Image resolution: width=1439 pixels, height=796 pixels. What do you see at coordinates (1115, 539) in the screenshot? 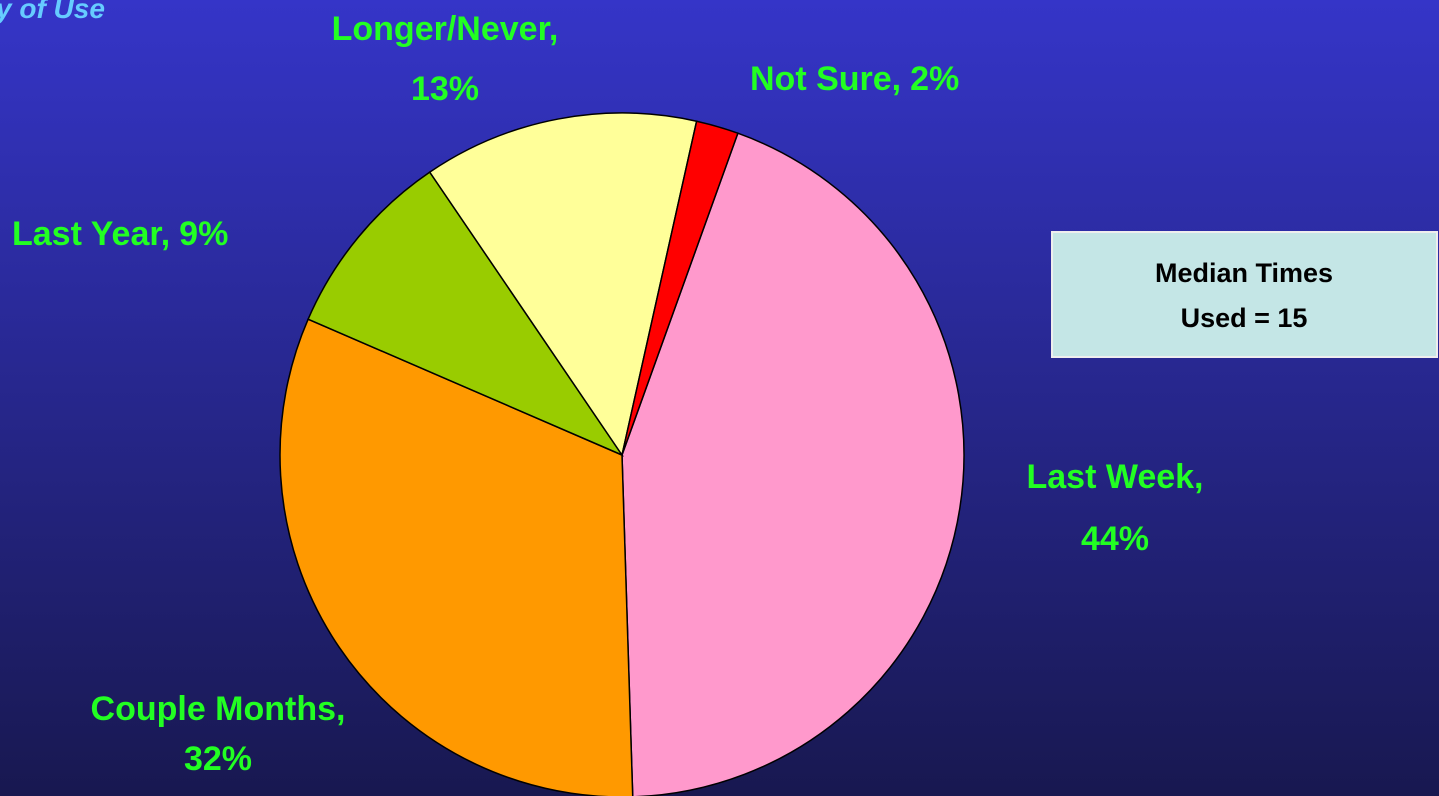
I see `value-label: 44%` at bounding box center [1115, 539].